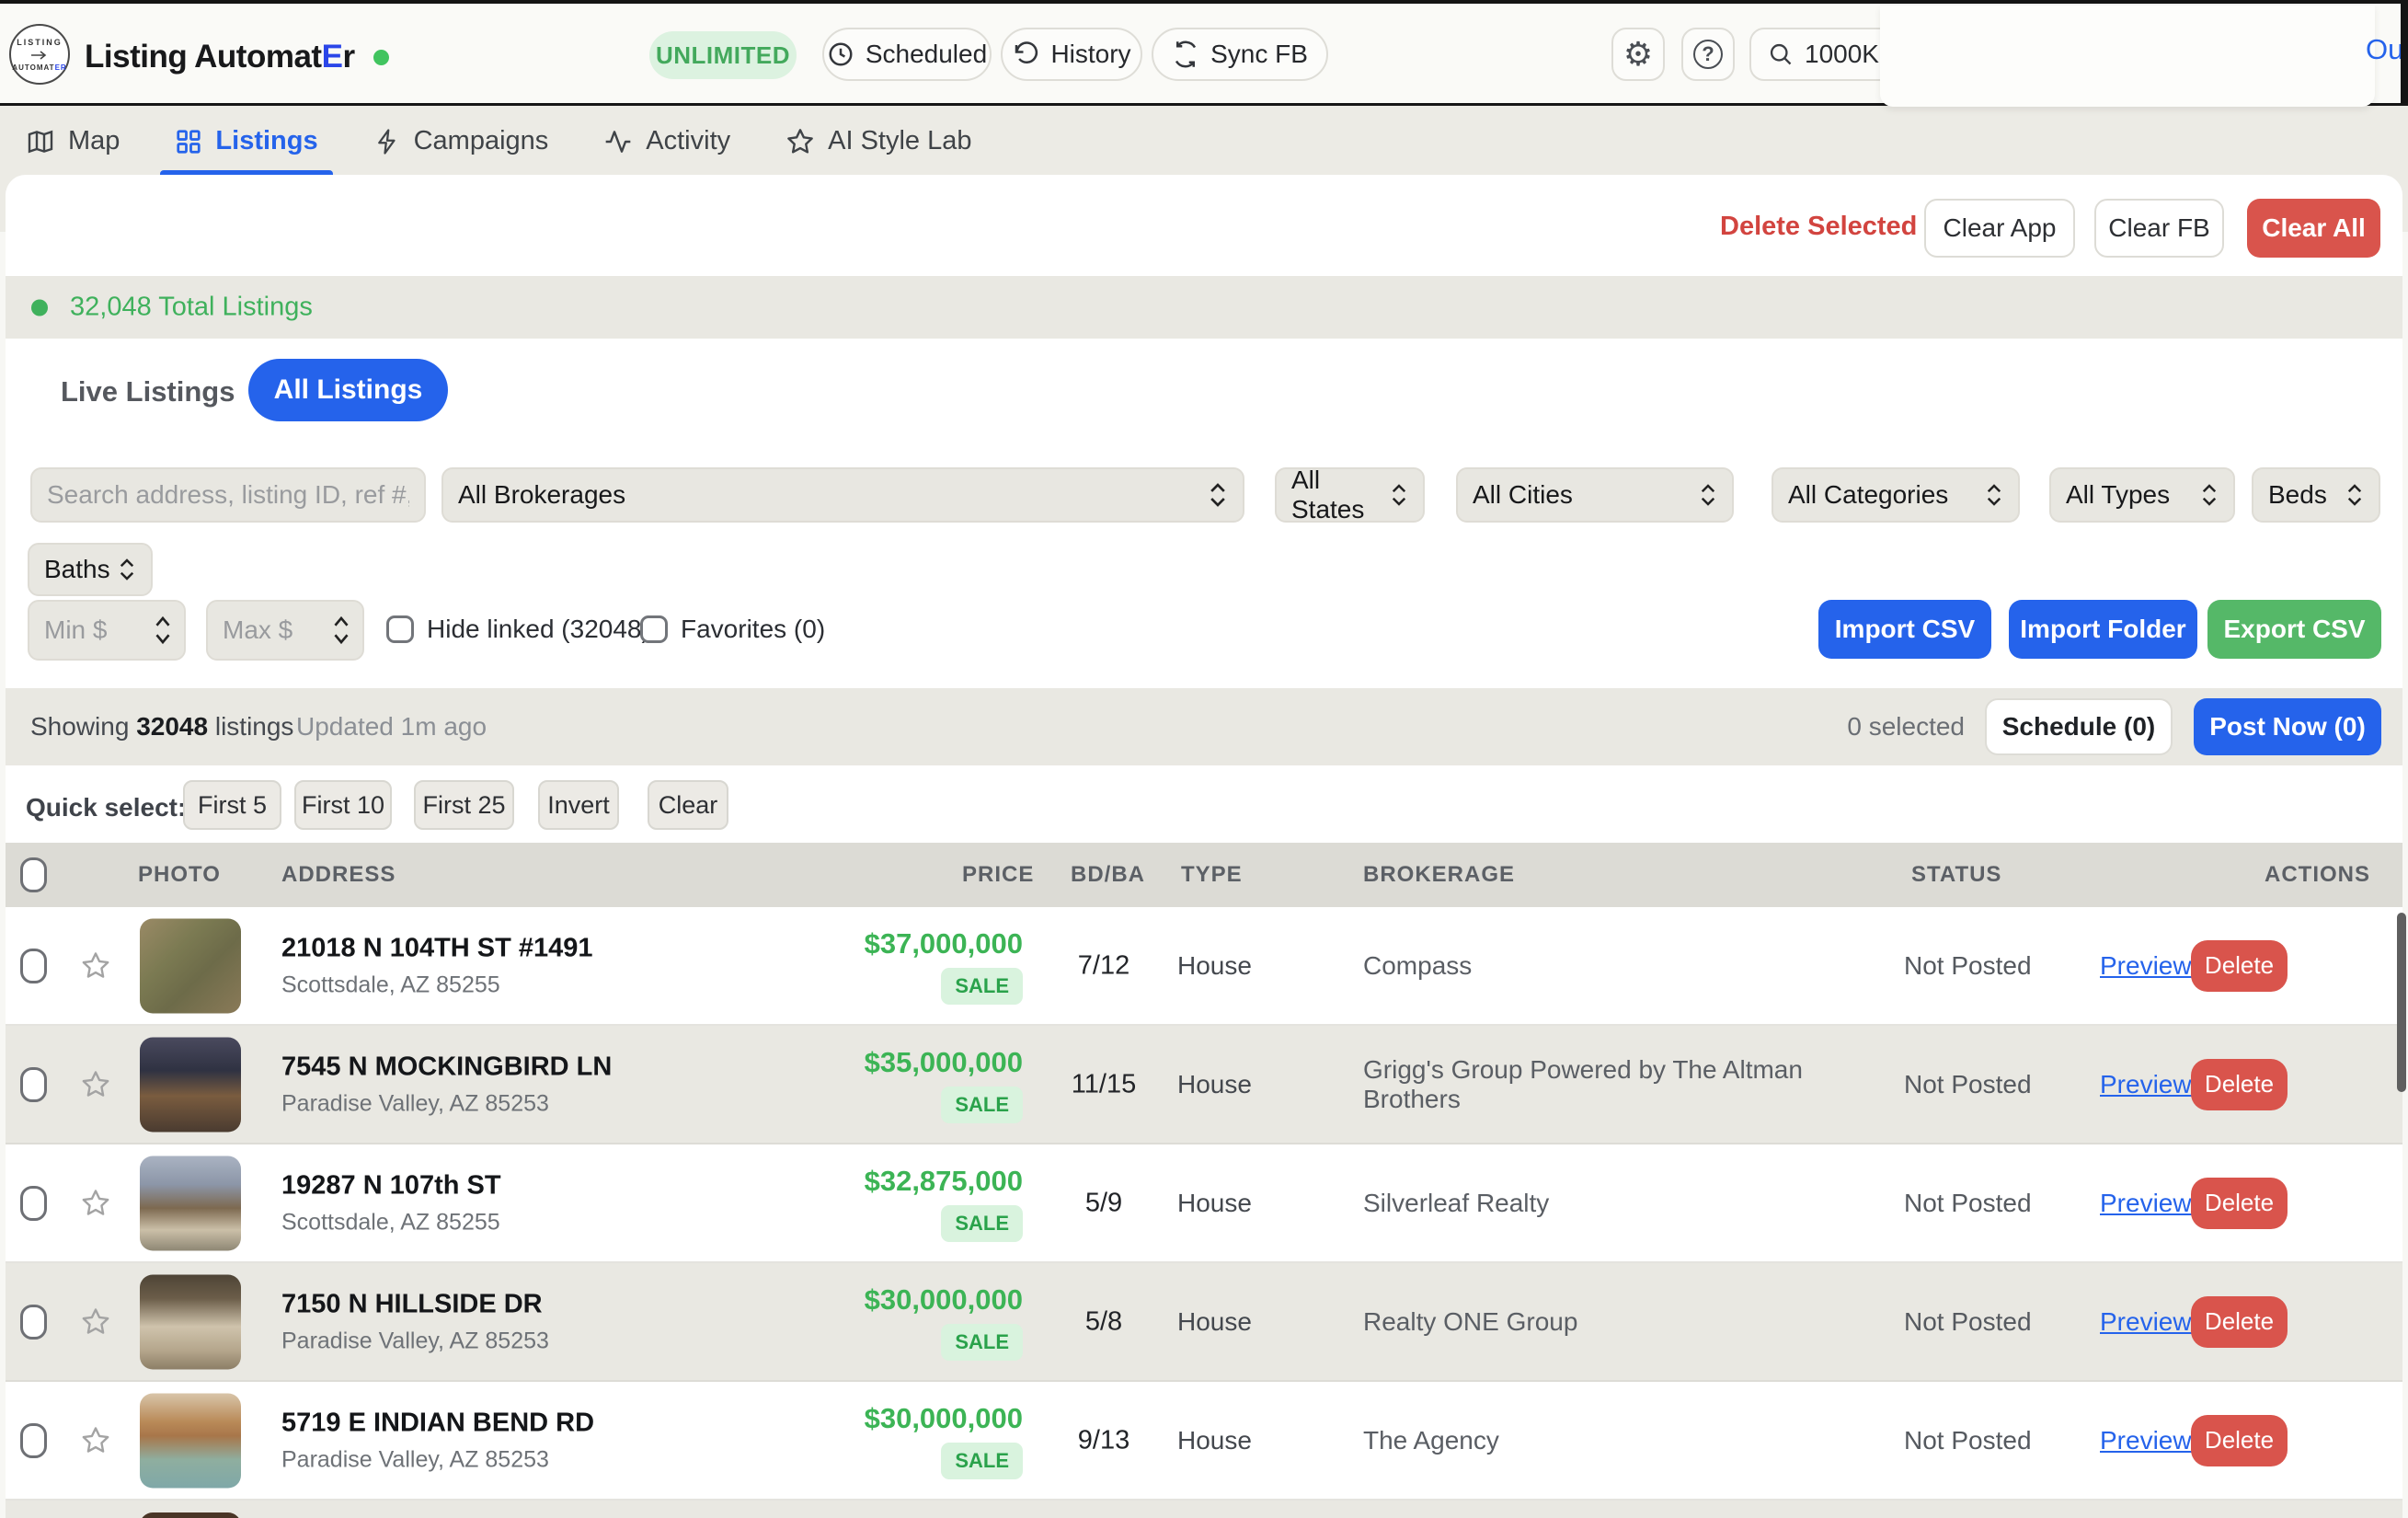 This screenshot has width=2408, height=1518. What do you see at coordinates (2401, 1002) in the screenshot?
I see `vertical-scrollbar` at bounding box center [2401, 1002].